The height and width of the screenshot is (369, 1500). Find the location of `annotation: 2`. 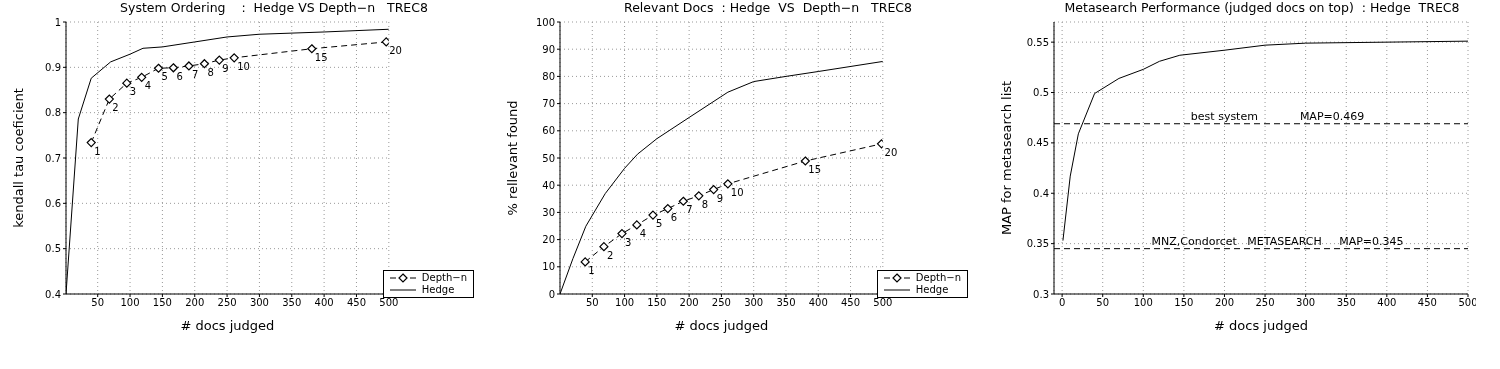

annotation: 2 is located at coordinates (610, 255).